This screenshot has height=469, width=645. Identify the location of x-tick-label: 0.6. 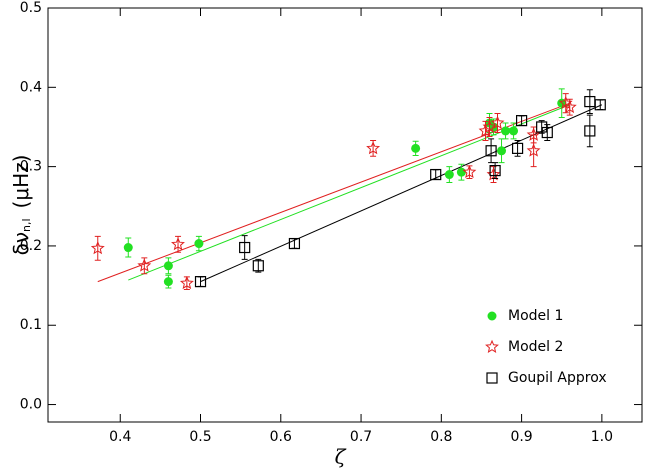
(281, 437).